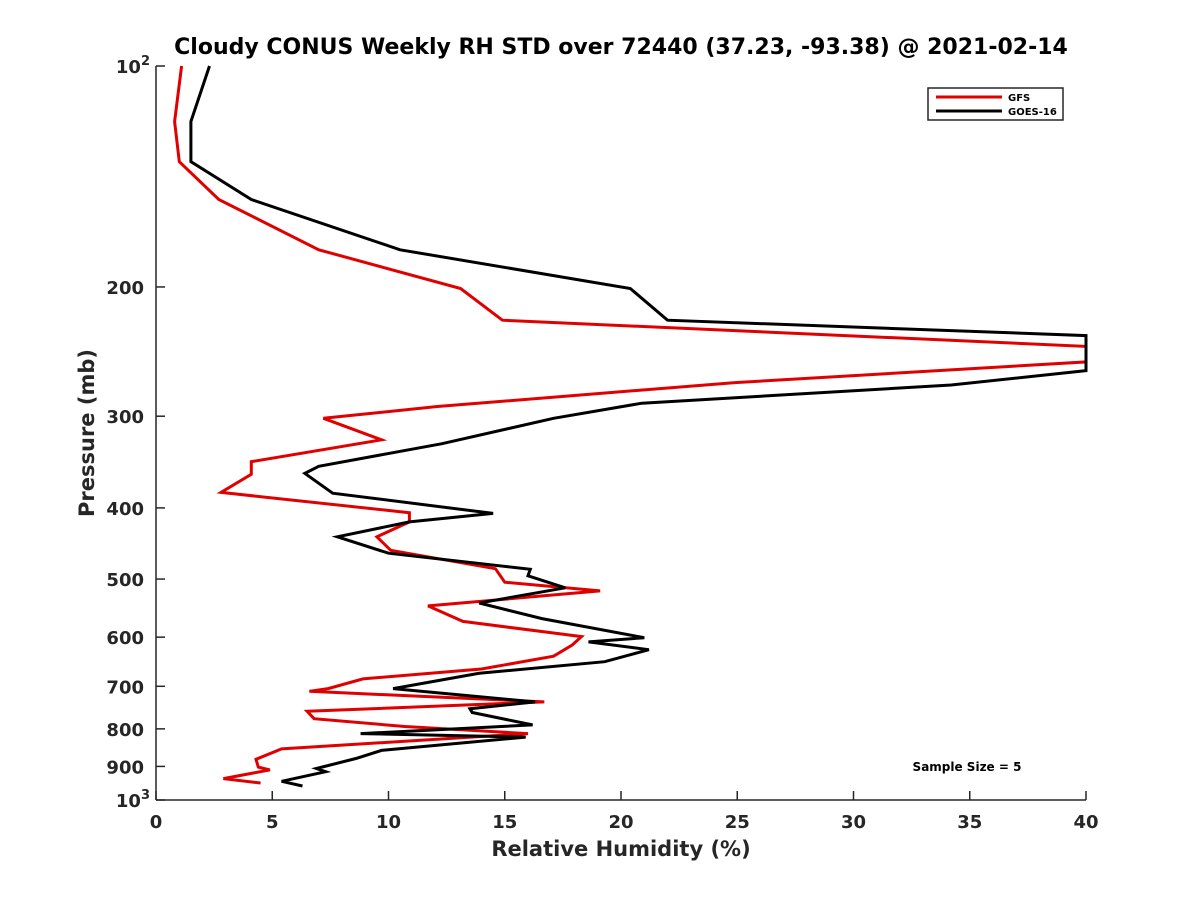 This screenshot has width=1200, height=900. I want to click on y-tick-label: 200, so click(125, 288).